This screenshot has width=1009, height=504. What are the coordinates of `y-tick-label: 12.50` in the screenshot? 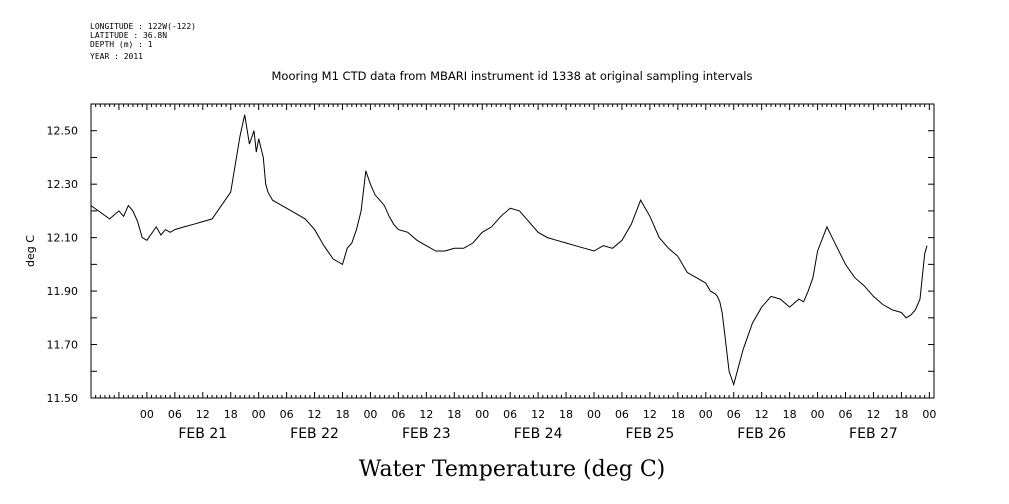 It's located at (63, 131).